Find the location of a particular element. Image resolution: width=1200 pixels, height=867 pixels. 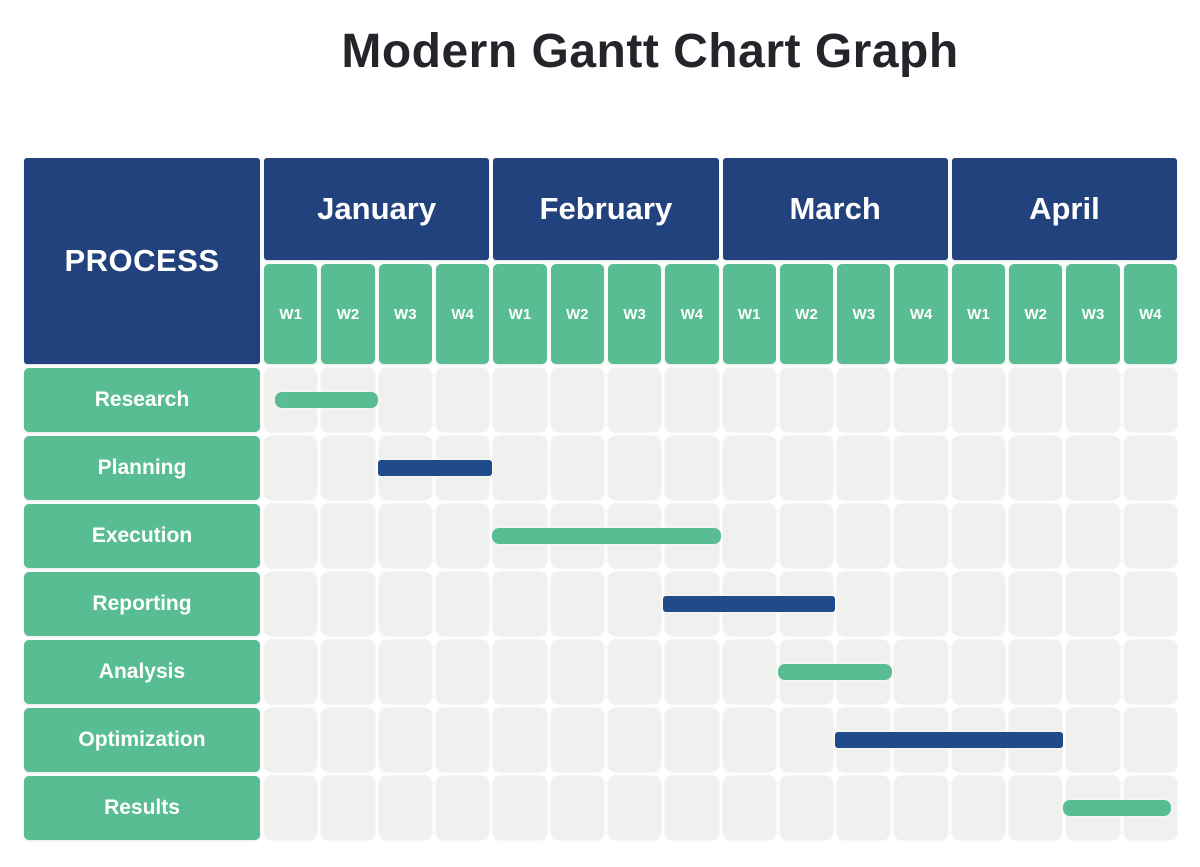

week-header-january-w4: W4 is located at coordinates (462, 314).